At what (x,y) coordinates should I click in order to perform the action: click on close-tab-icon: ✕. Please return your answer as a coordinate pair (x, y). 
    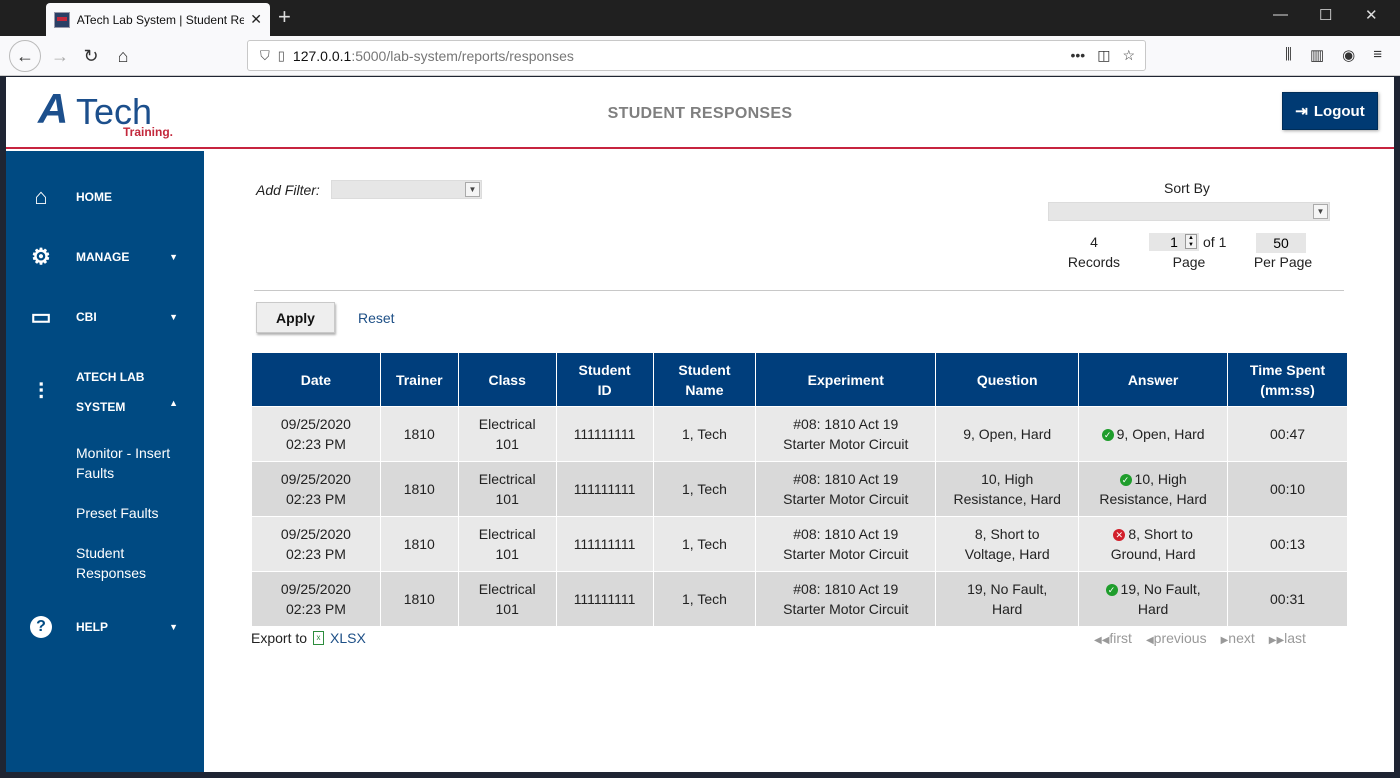
    Looking at the image, I should click on (256, 19).